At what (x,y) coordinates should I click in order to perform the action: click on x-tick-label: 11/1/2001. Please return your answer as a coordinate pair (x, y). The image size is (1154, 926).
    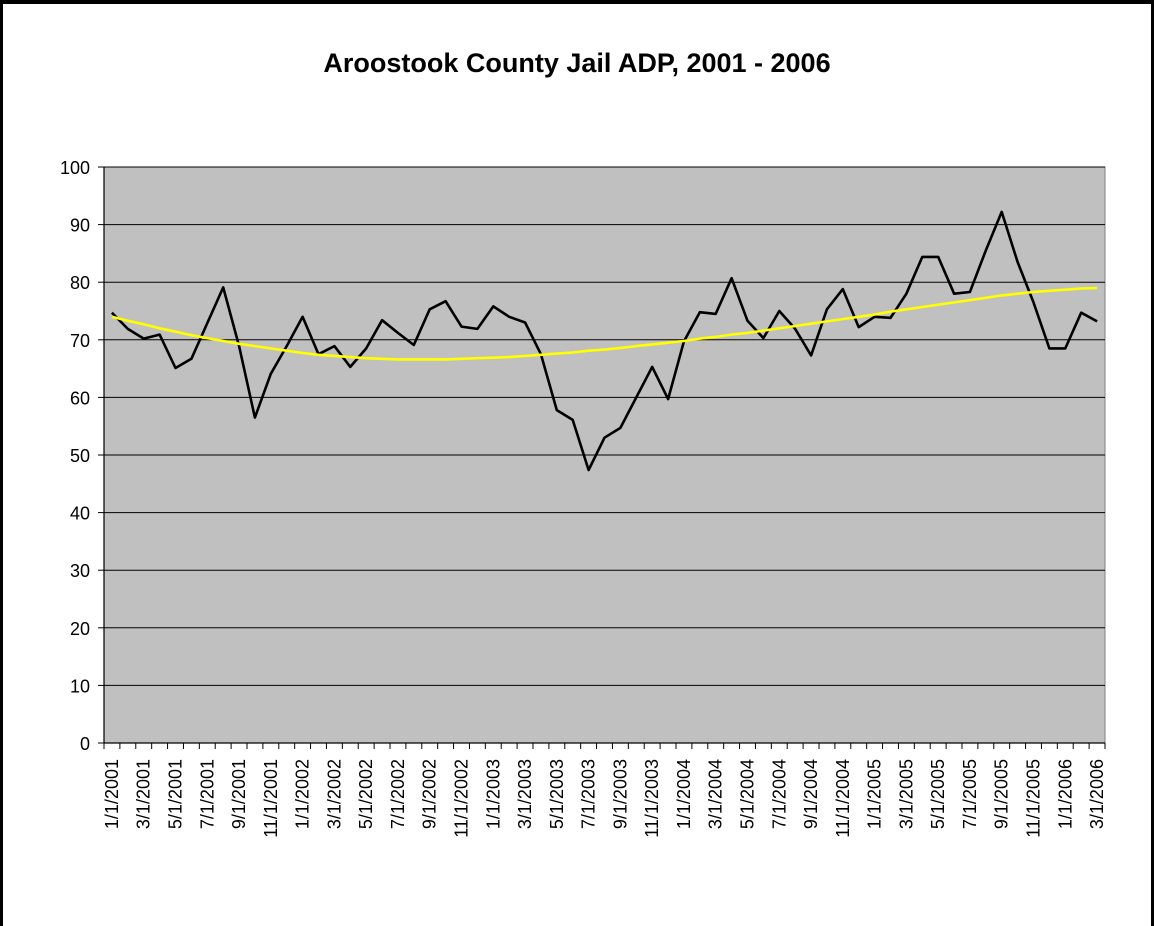
    Looking at the image, I should click on (271, 798).